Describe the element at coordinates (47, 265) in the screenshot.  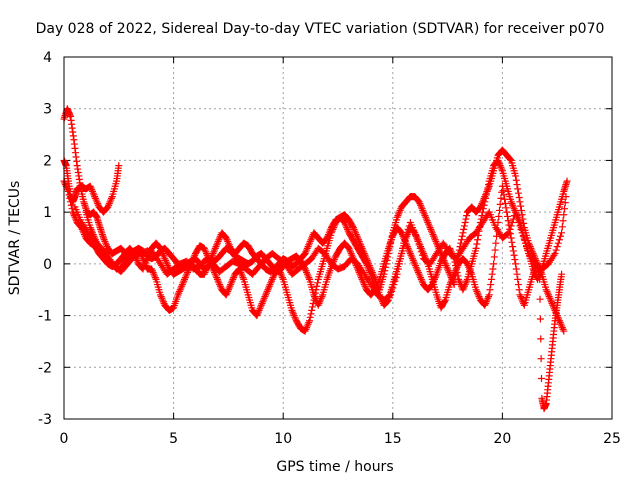
I see `y-tick-label: 0` at that location.